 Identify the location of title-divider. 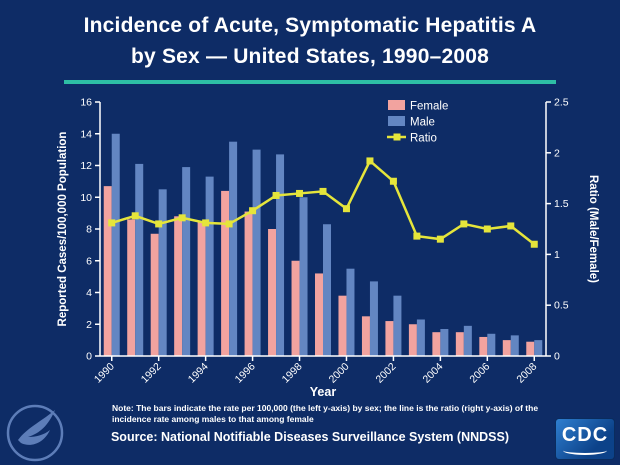
(310, 82).